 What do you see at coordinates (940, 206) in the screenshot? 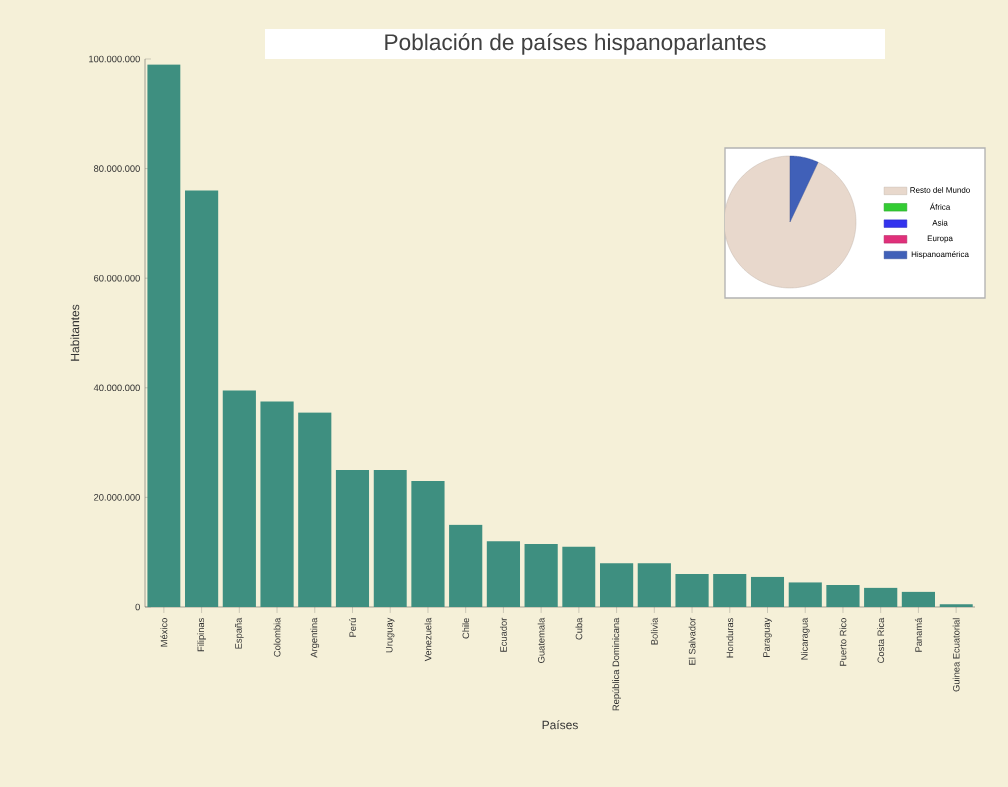
I see `category-label: África` at bounding box center [940, 206].